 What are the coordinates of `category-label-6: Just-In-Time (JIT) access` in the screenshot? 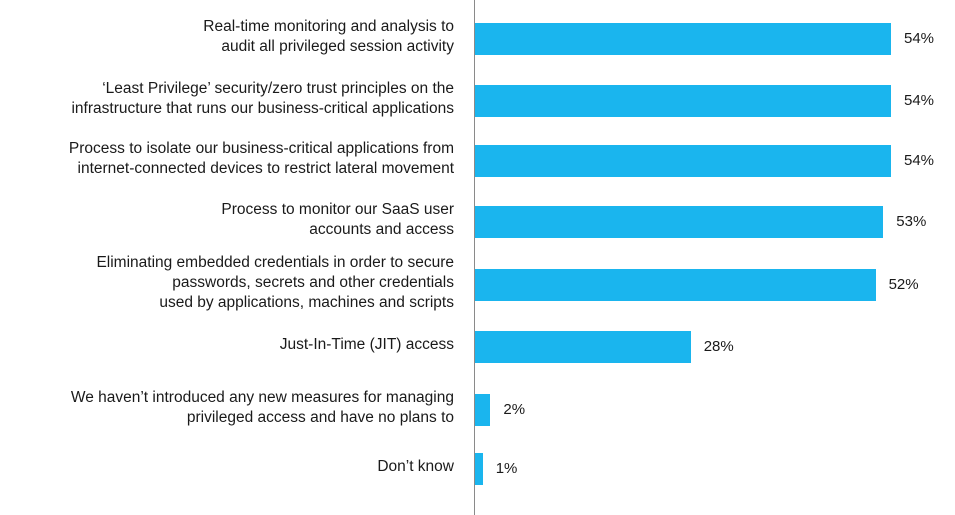 It's located at (367, 345).